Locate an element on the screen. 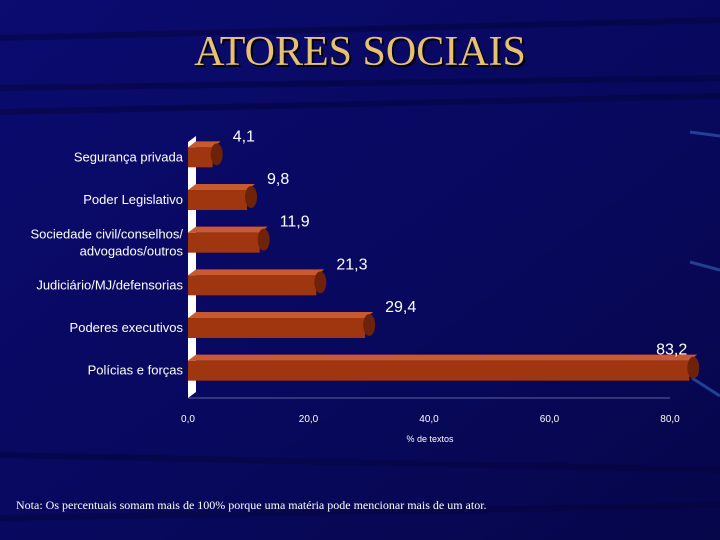 This screenshot has height=540, width=720. x-tick-label-4: 60,0 is located at coordinates (550, 419).